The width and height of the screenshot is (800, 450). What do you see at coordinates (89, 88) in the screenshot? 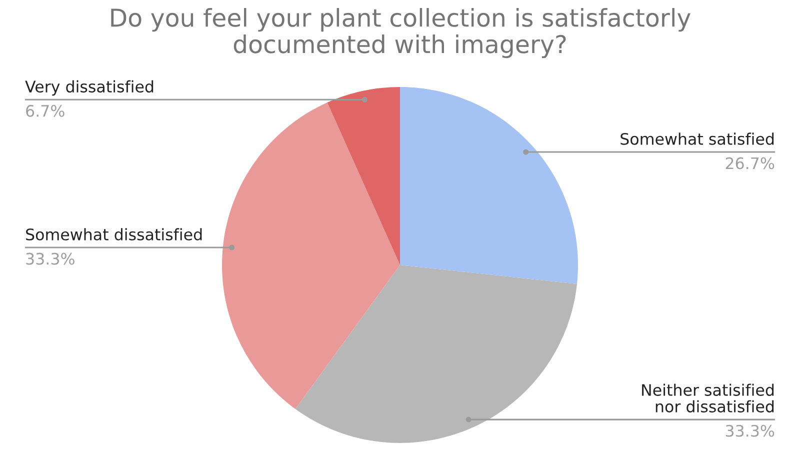
I see `slice-label: Very dissatisfied` at bounding box center [89, 88].